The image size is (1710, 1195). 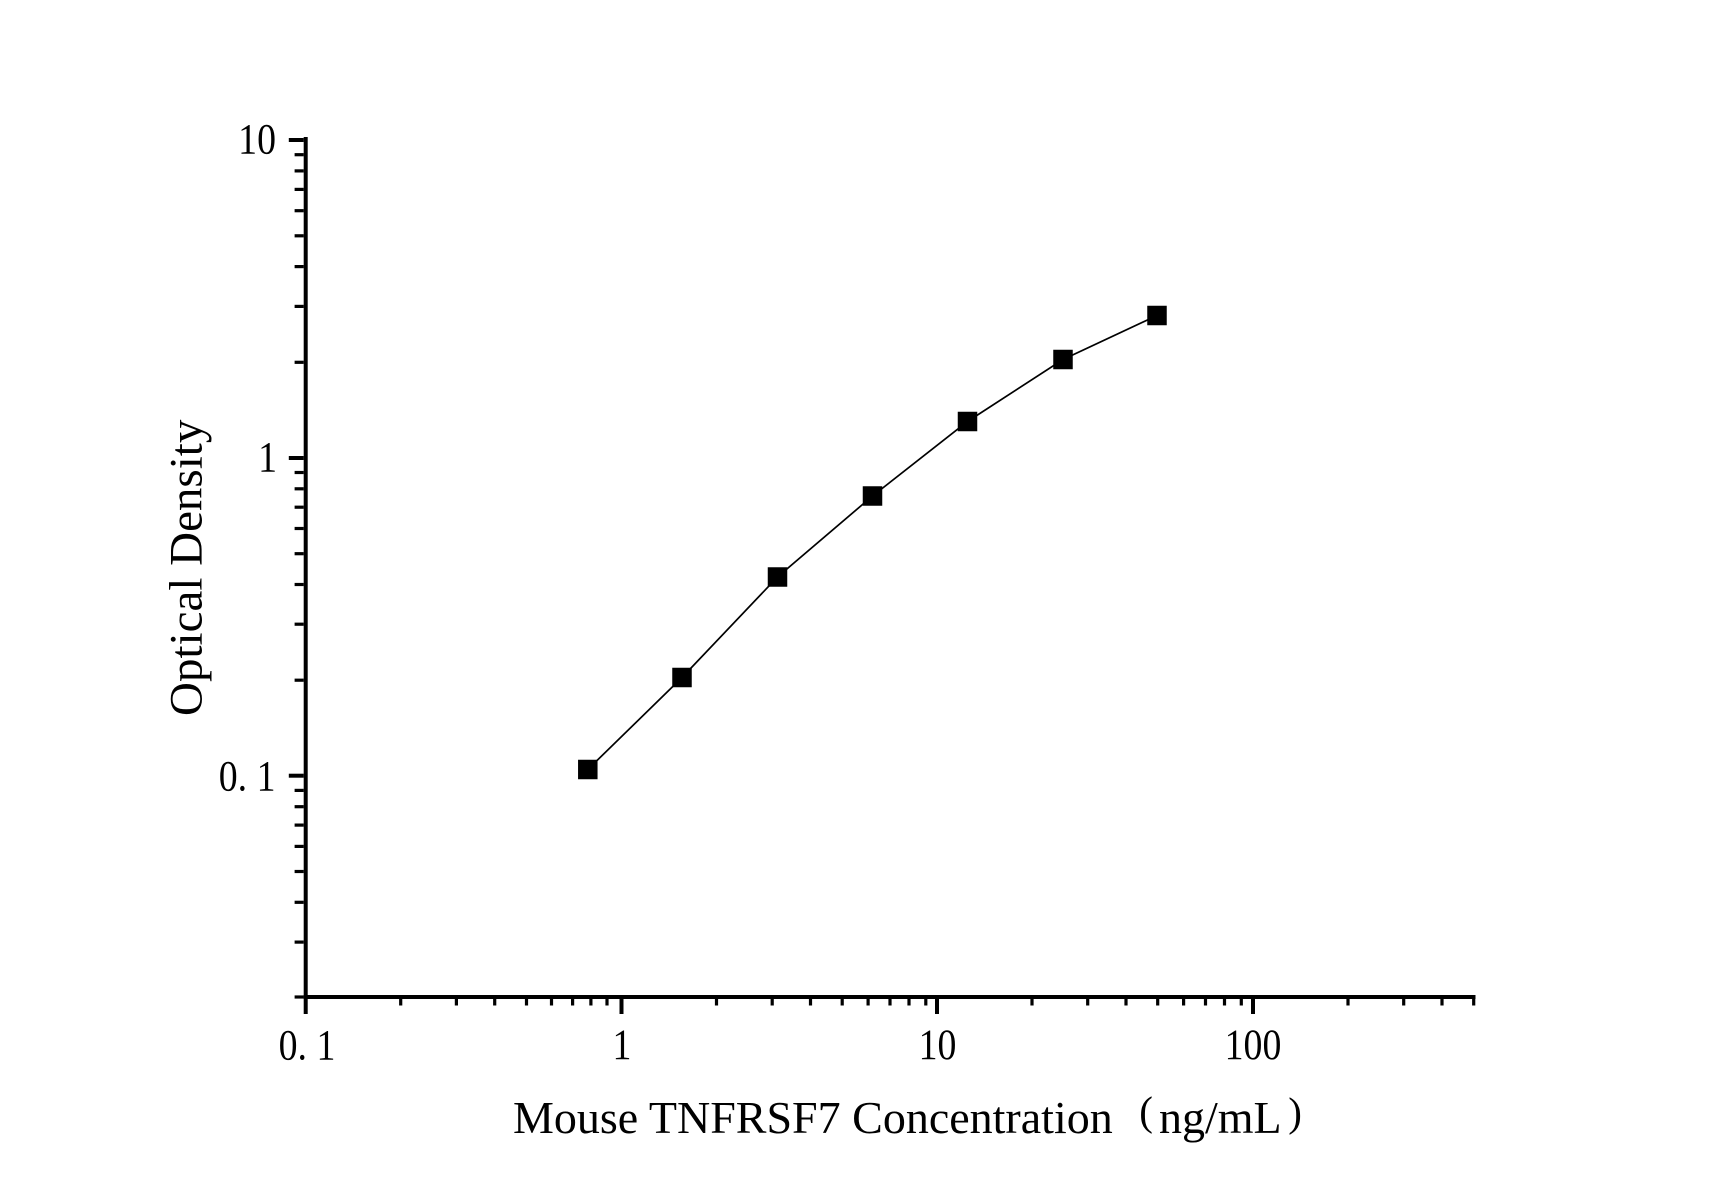 I want to click on svg-text: ng/mL, so click(x=1220, y=1117).